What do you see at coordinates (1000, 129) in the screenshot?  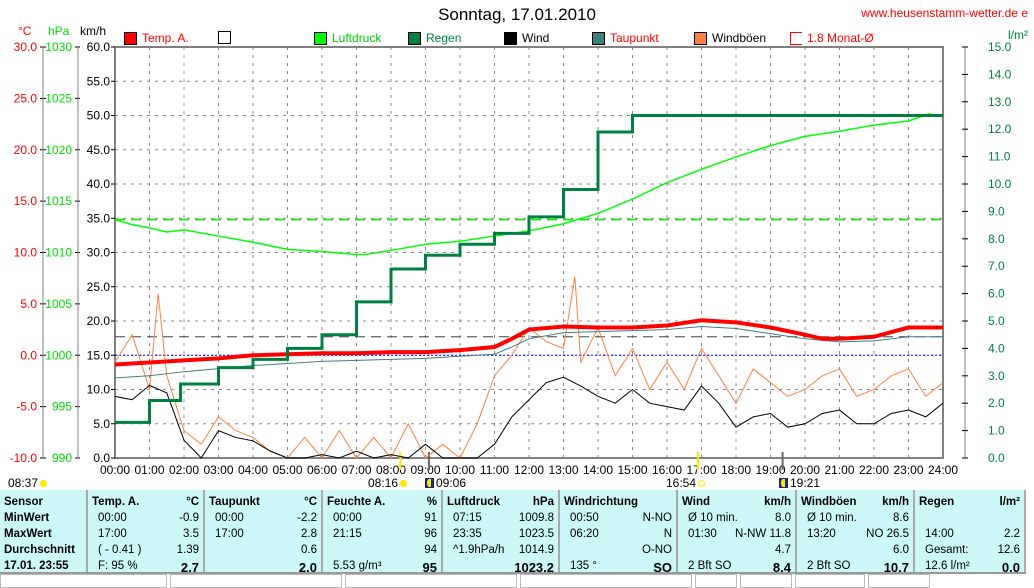 I see `rain-tick: 12.0` at bounding box center [1000, 129].